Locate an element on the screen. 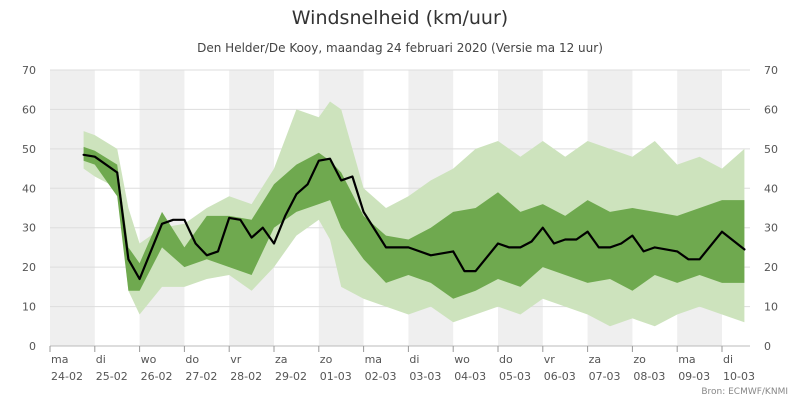 This screenshot has height=400, width=800. y-tick-right: 30 is located at coordinates (771, 228).